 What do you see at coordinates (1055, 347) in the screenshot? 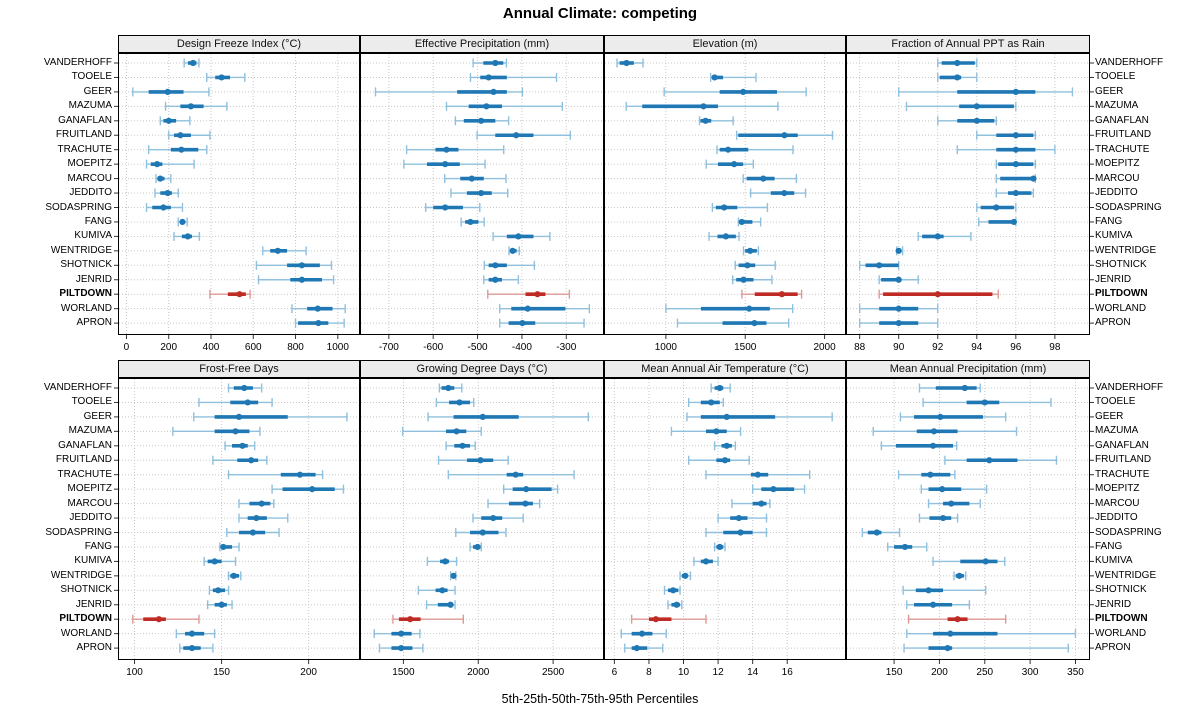
I see `x-tick-label: 98` at bounding box center [1055, 347].